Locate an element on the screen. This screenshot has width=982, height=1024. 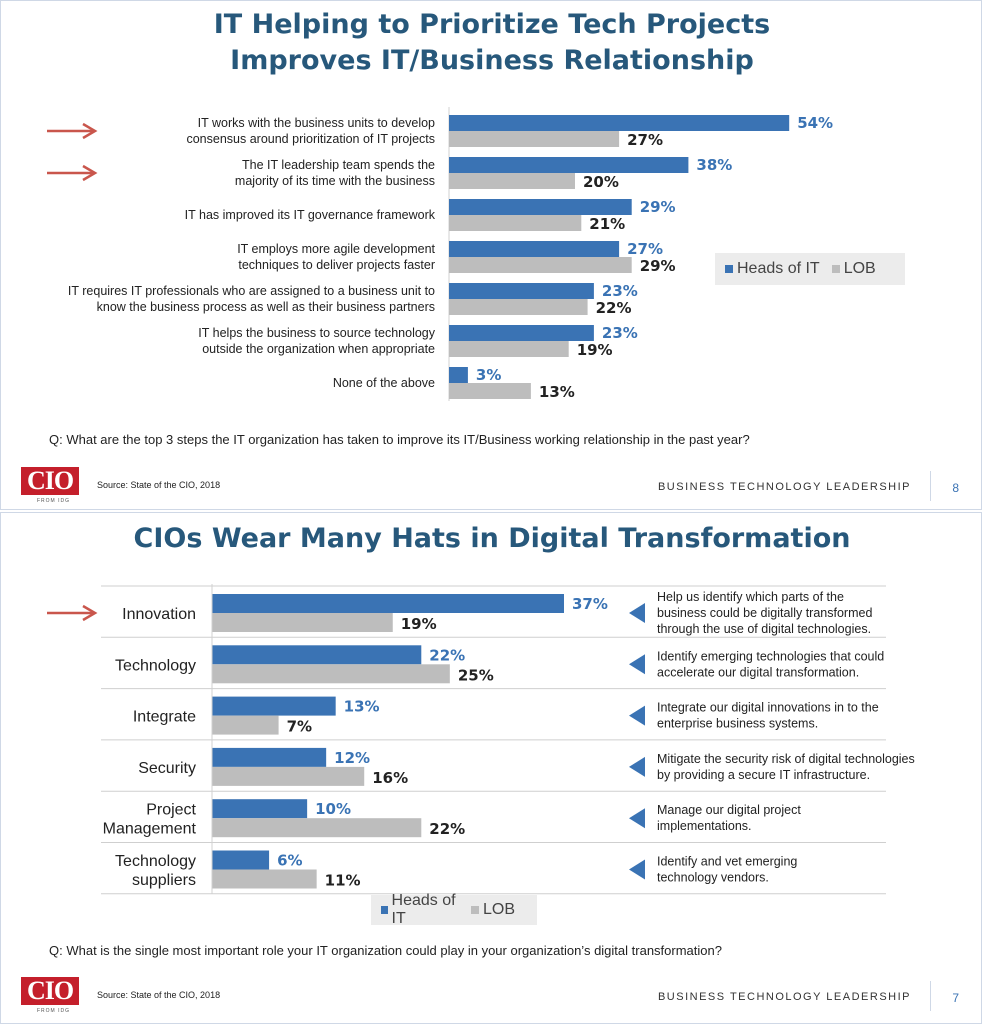
category-label: The IT leadership team spends the is located at coordinates (338, 165).